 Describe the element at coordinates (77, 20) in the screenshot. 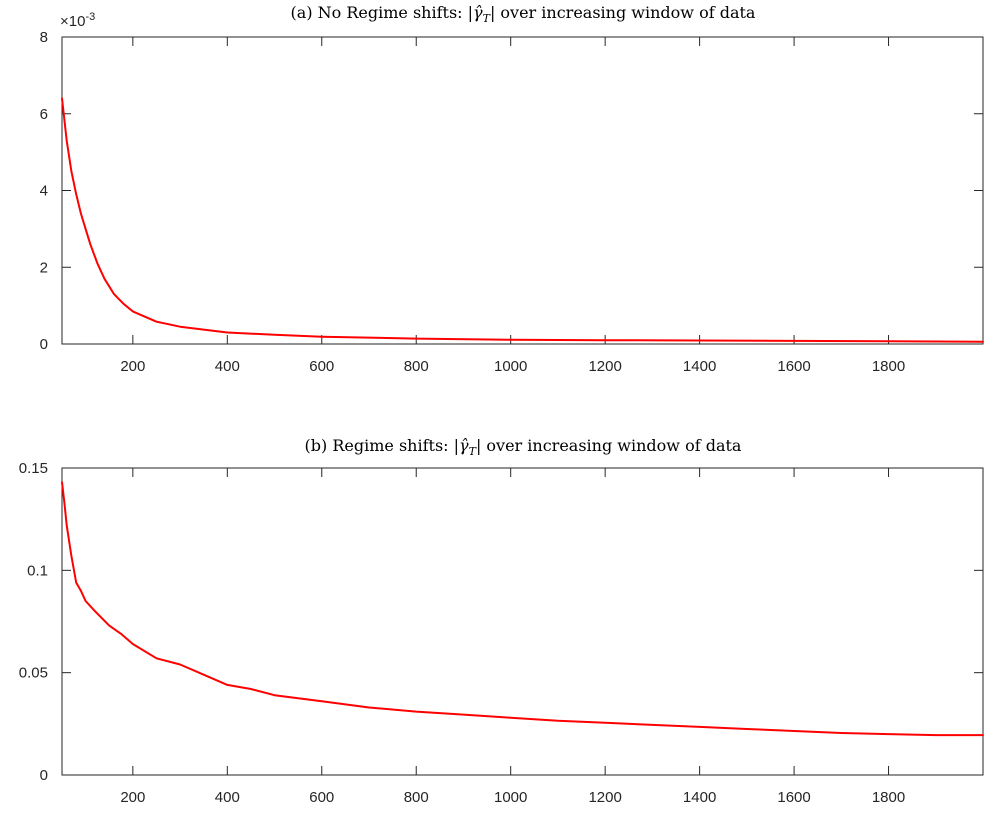

I see `y-exponent-label: ×10⁻³` at that location.